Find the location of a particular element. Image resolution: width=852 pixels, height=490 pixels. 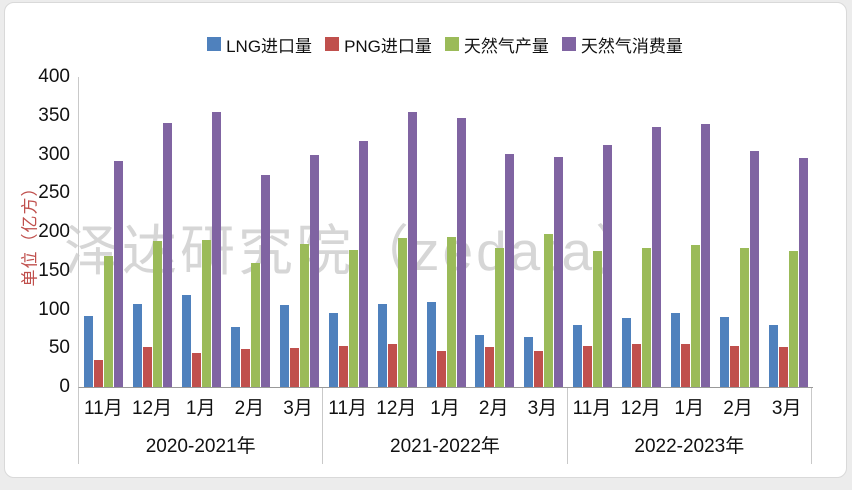

y-tick-label: 50 is located at coordinates (59, 348).